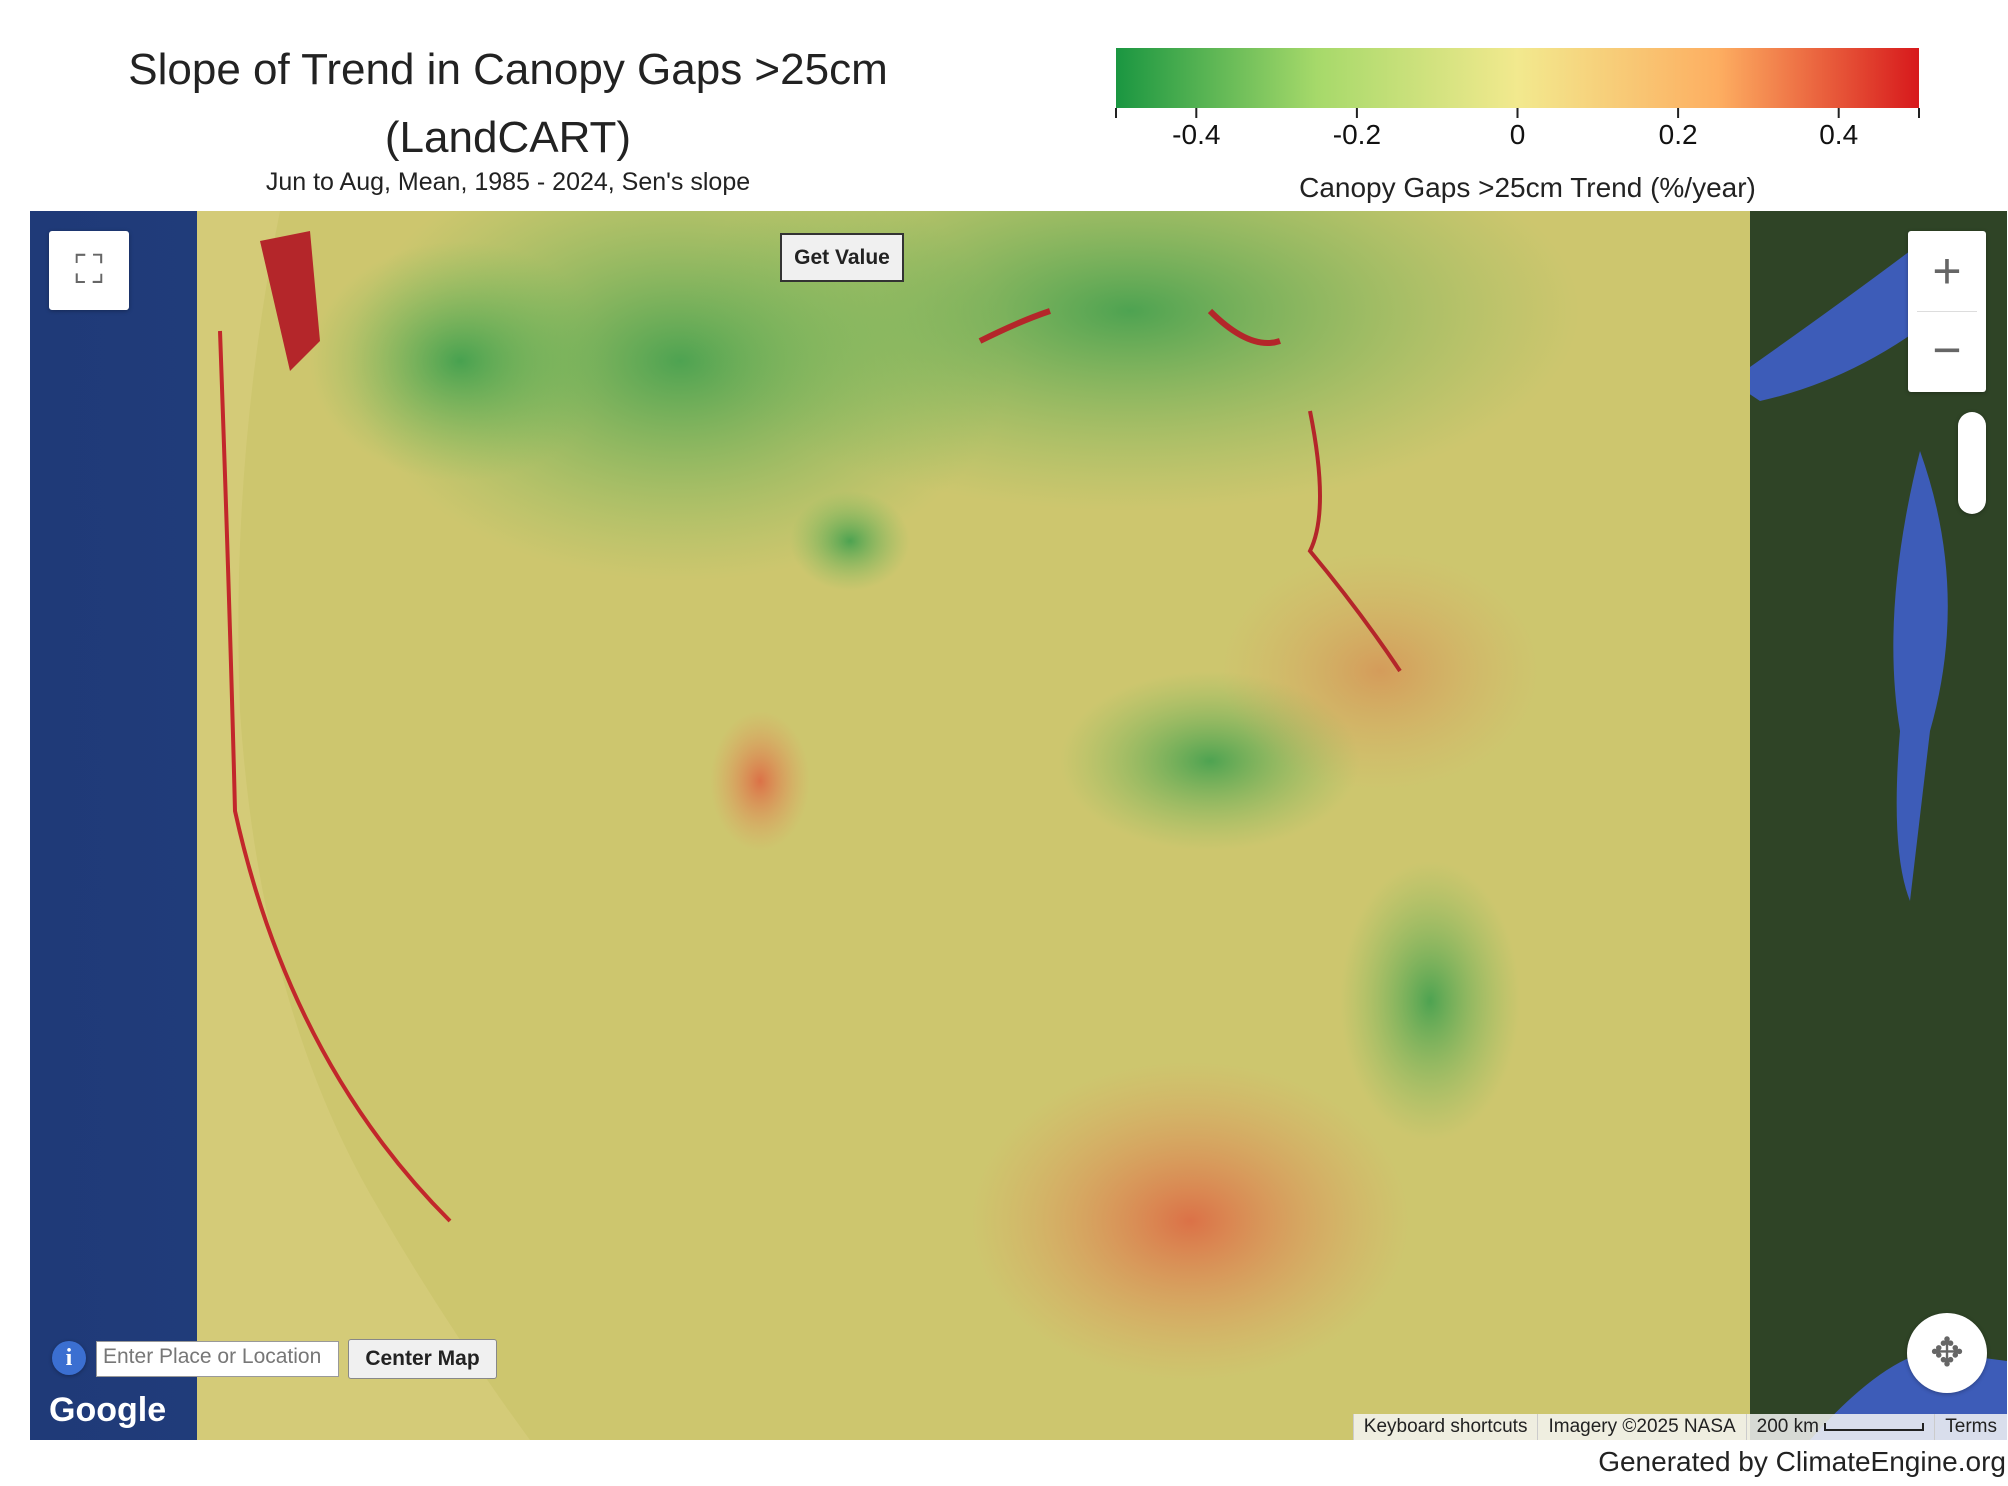 The width and height of the screenshot is (2008, 1486). I want to click on colorbar-tick-label: -0.4, so click(1196, 134).